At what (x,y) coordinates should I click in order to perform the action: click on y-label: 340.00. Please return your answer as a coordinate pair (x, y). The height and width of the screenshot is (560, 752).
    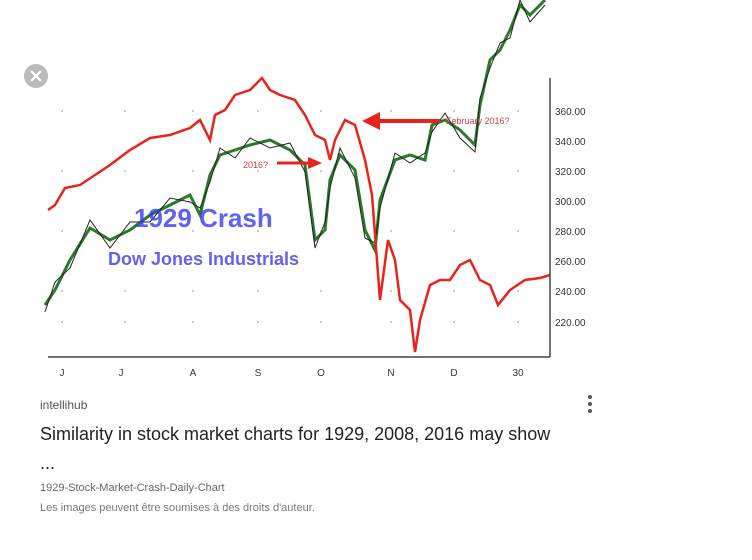
    Looking at the image, I should click on (570, 142).